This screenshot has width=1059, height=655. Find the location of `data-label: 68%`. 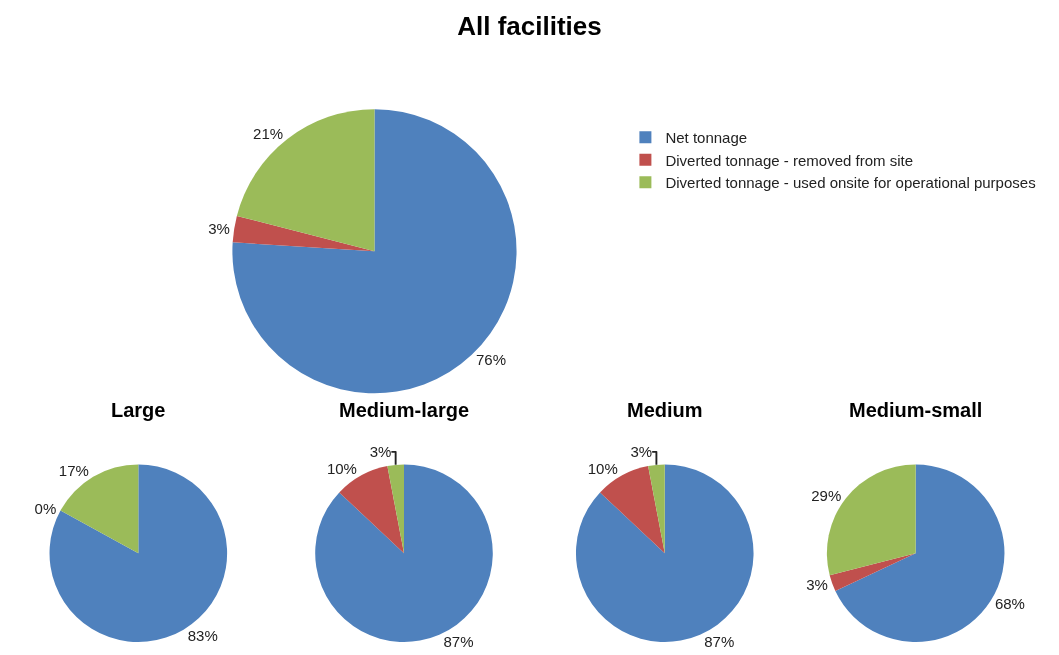

data-label: 68% is located at coordinates (1009, 603).